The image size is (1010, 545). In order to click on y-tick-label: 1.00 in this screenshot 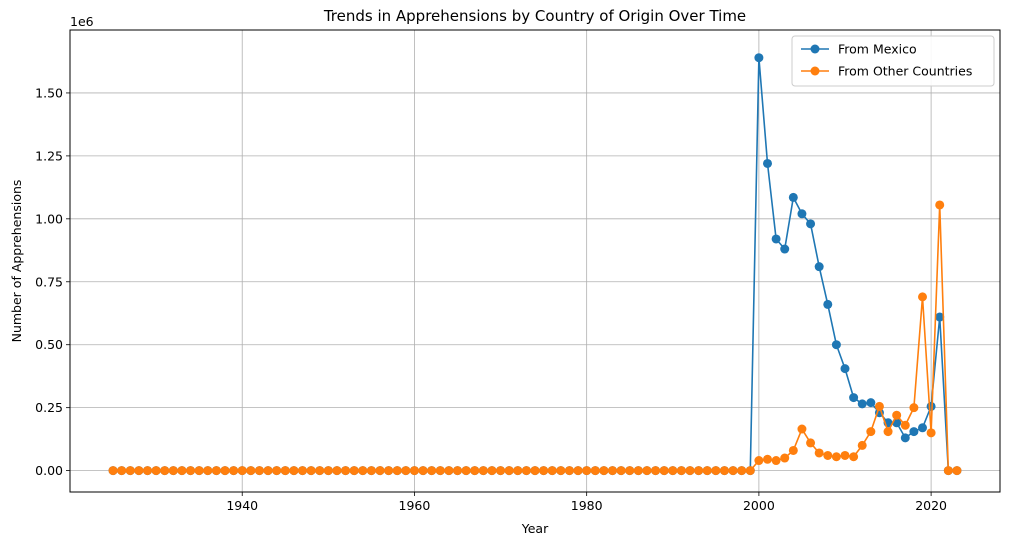, I will do `click(49, 218)`.